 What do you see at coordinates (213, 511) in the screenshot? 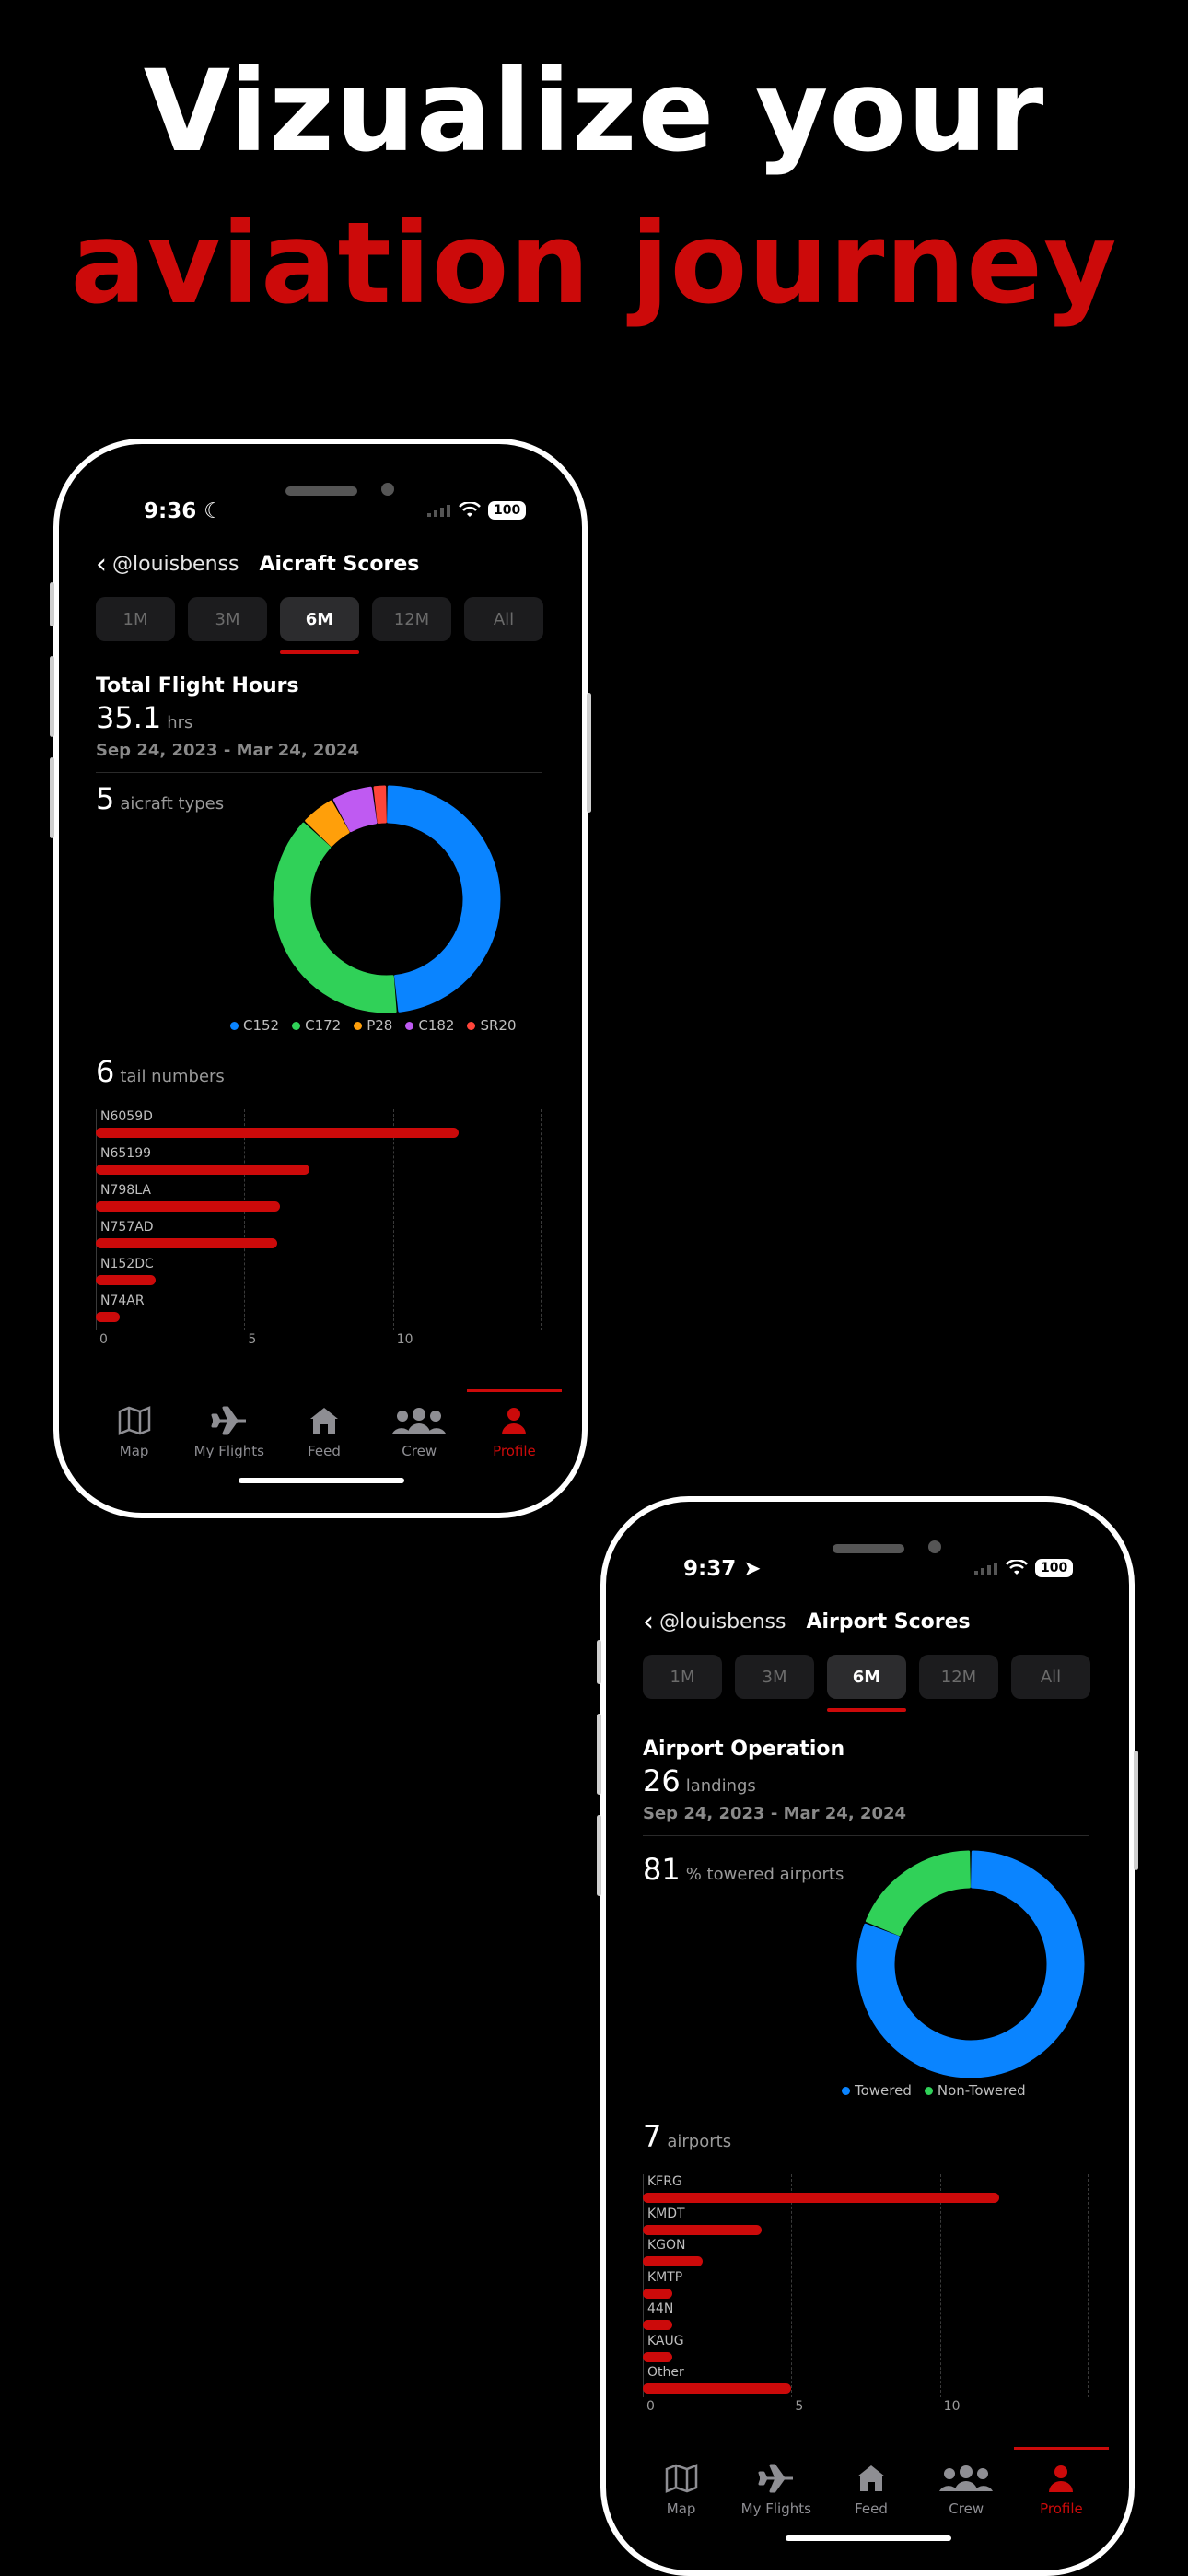
I see `moon-icon: ☾` at bounding box center [213, 511].